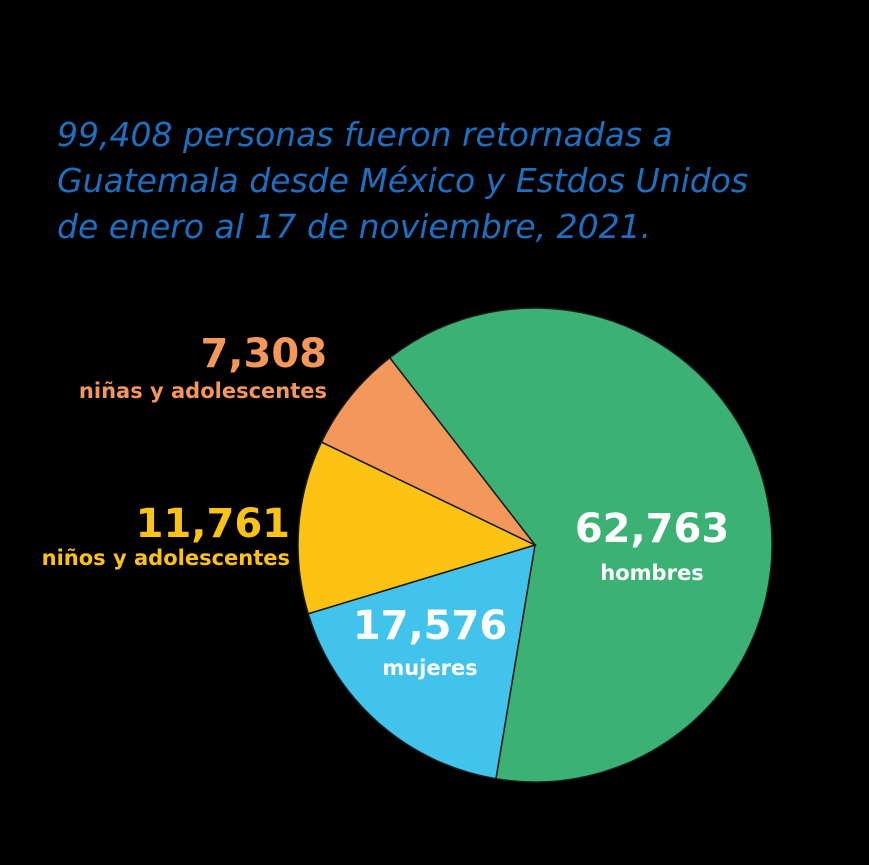 This screenshot has height=865, width=869. Describe the element at coordinates (430, 626) in the screenshot. I see `value-label: 17,576` at that location.